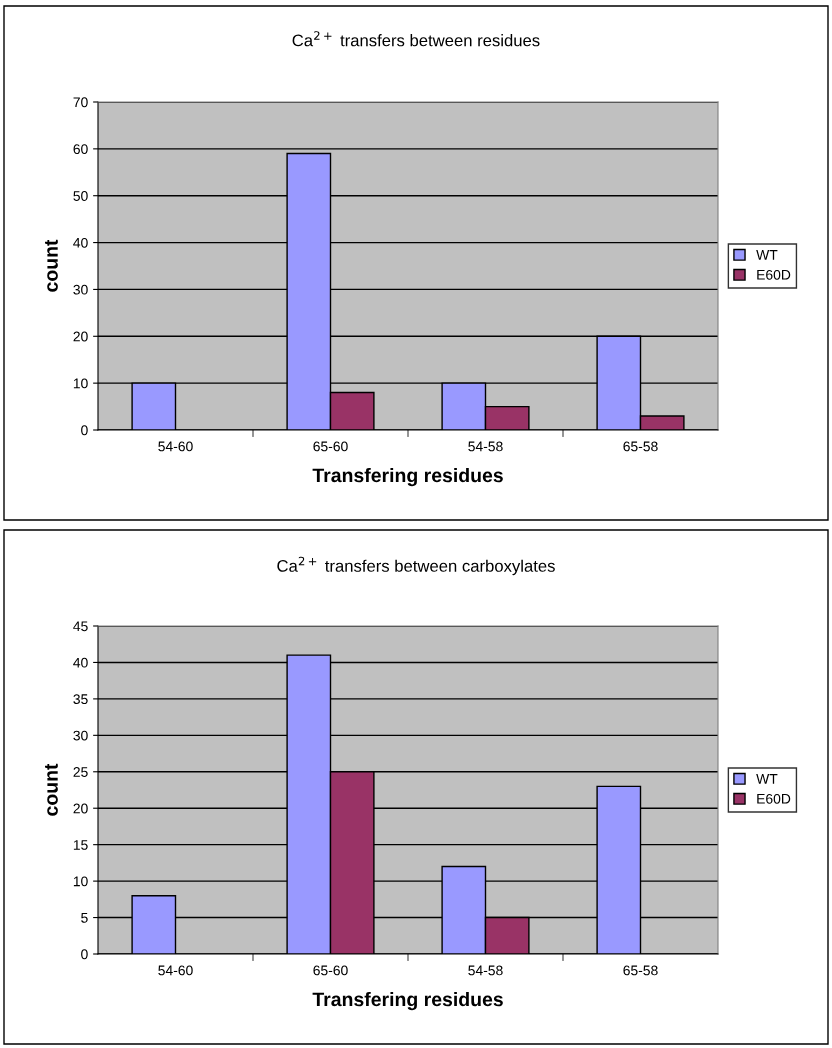  Describe the element at coordinates (80, 626) in the screenshot. I see `y-tick-label: 45` at that location.